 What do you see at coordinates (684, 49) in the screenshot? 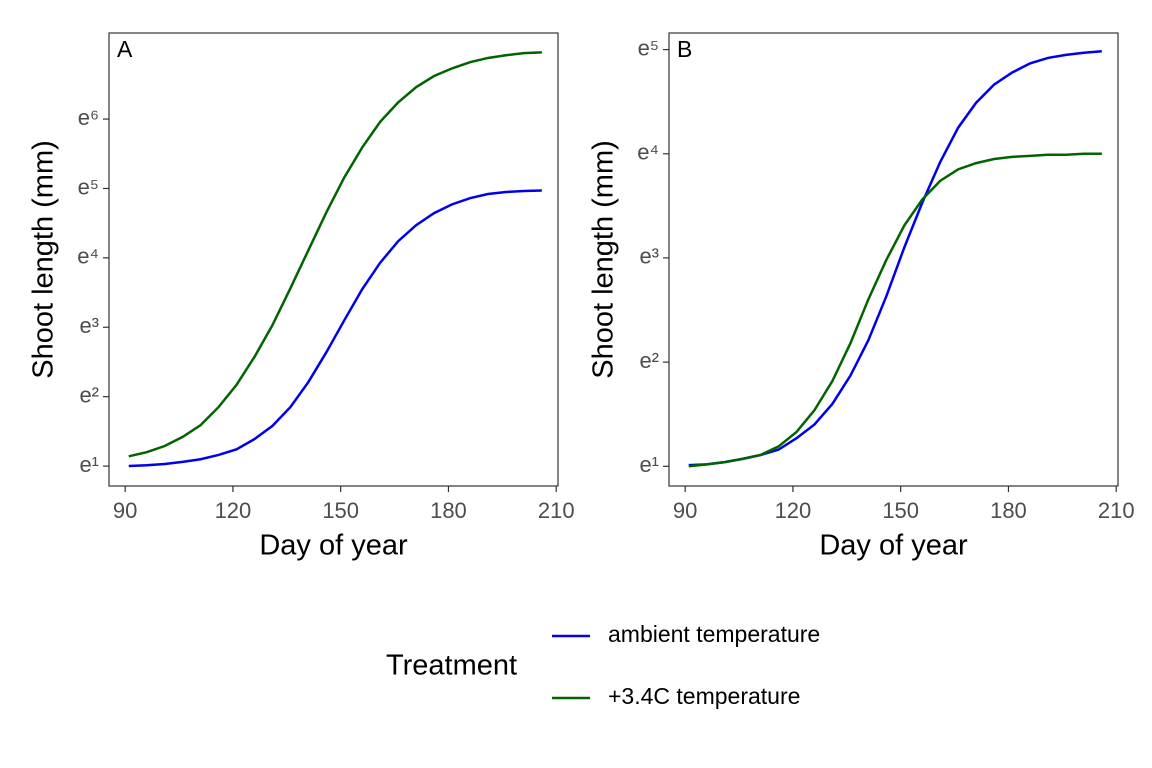
I see `panel-label: B` at bounding box center [684, 49].